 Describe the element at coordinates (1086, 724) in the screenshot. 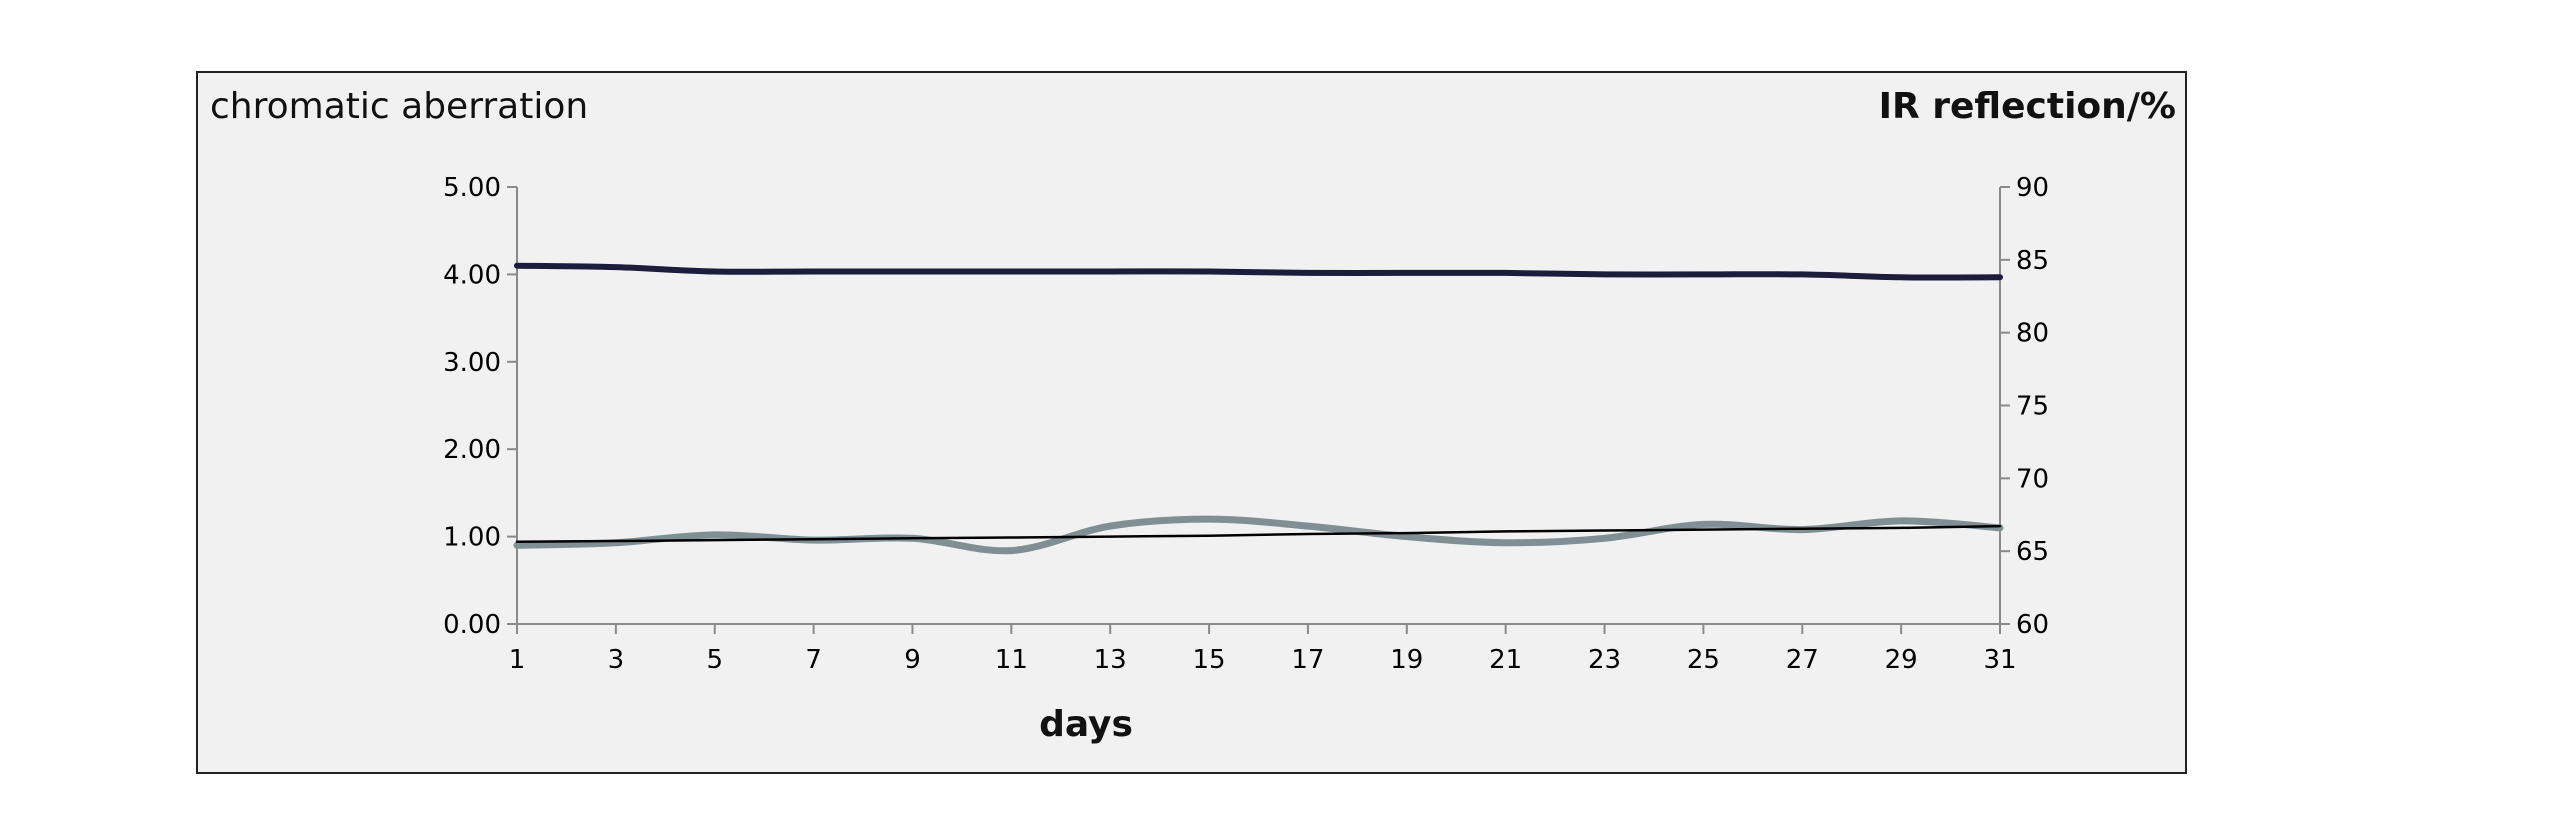

I see `x-axis-title: days` at that location.